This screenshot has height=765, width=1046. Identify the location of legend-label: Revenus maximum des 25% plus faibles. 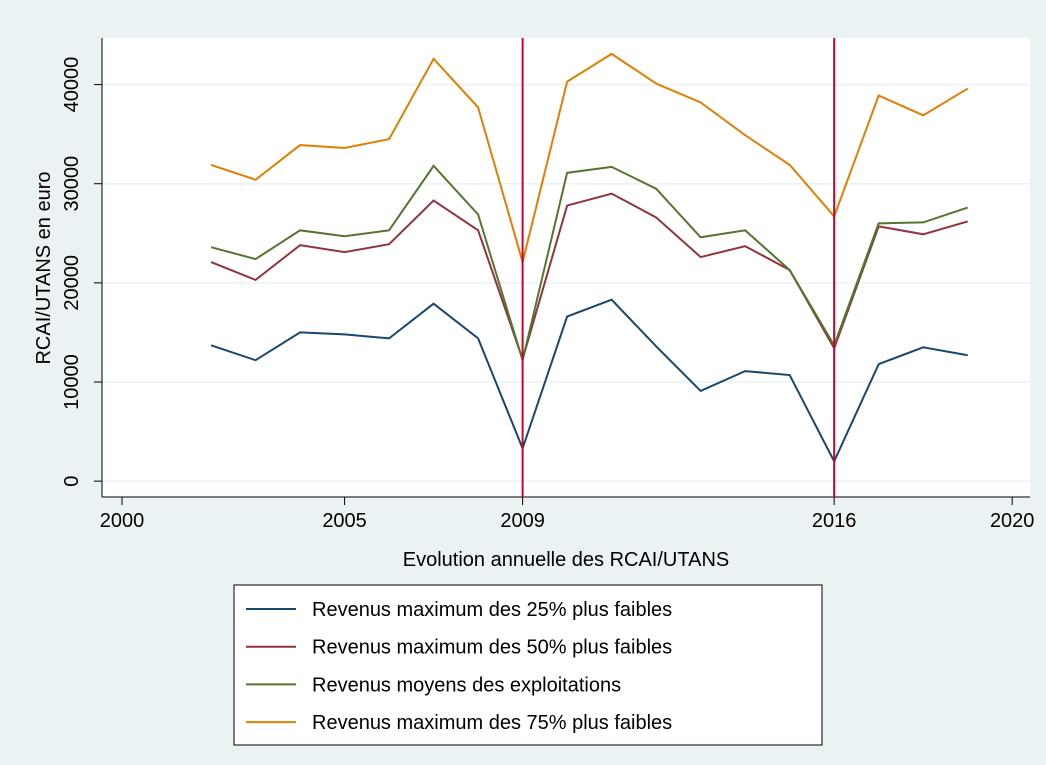
(492, 610).